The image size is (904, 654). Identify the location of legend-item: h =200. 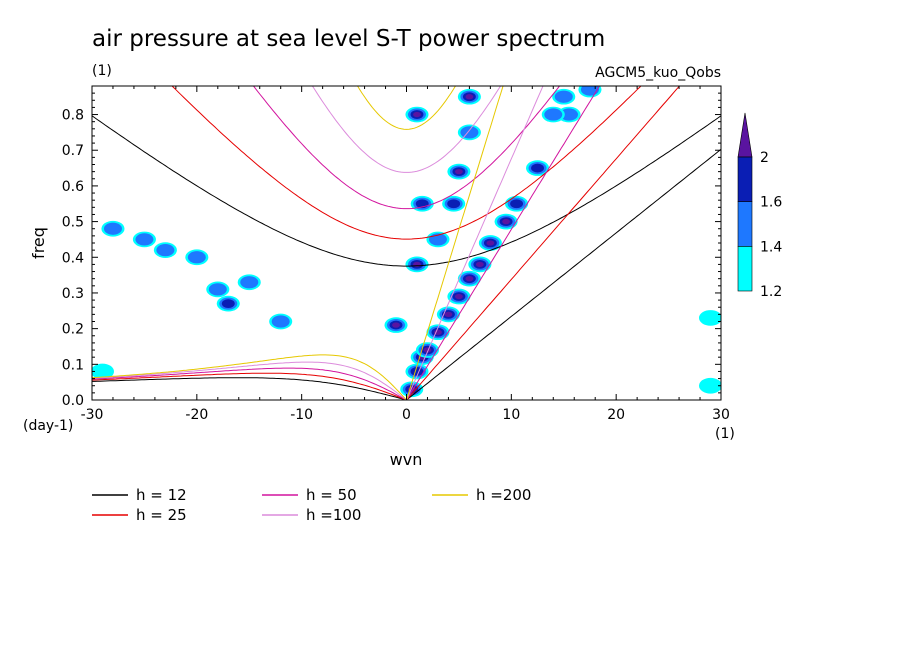
(481, 495).